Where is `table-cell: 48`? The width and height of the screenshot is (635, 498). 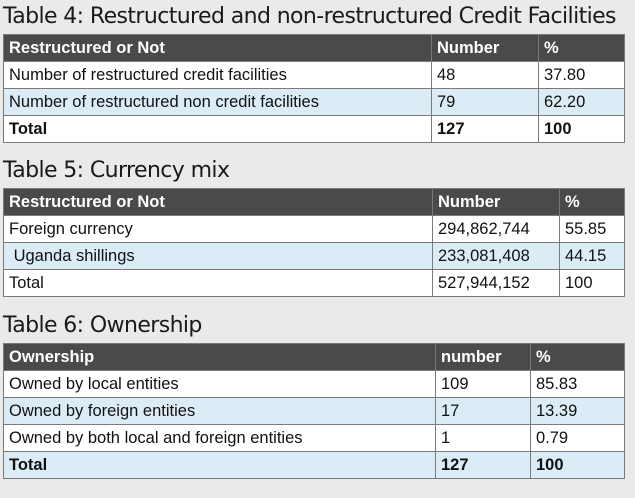 table-cell: 48 is located at coordinates (485, 75).